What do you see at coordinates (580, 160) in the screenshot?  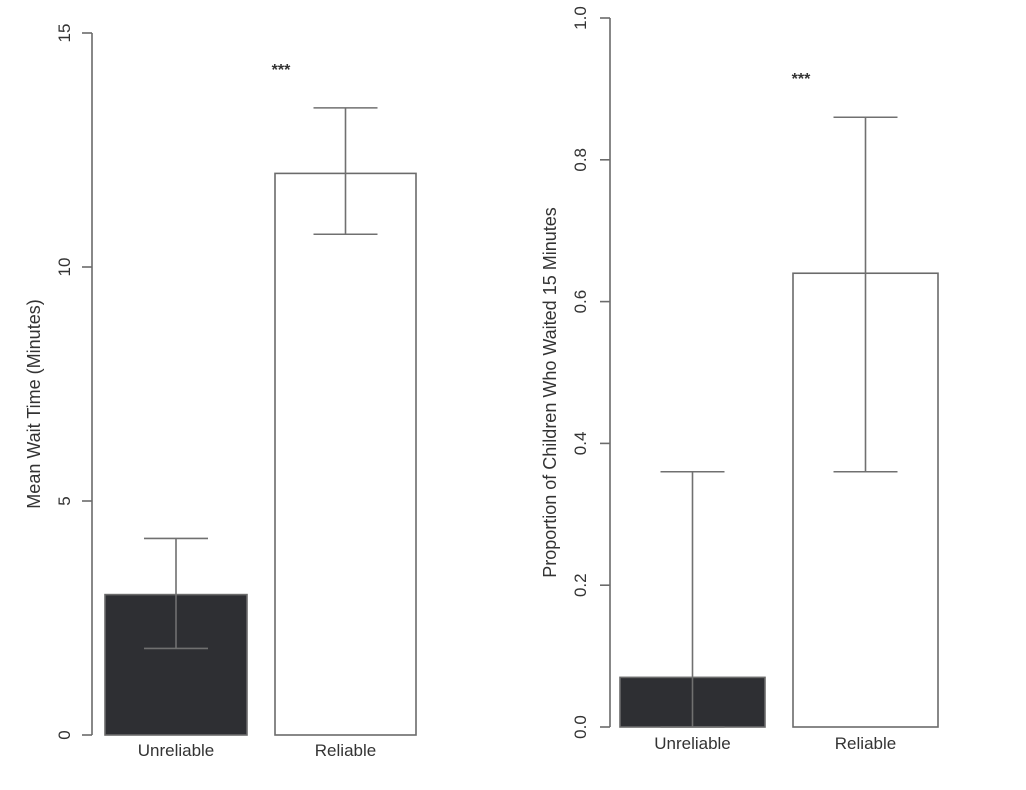 I see `y-tick-label: 0.8` at bounding box center [580, 160].